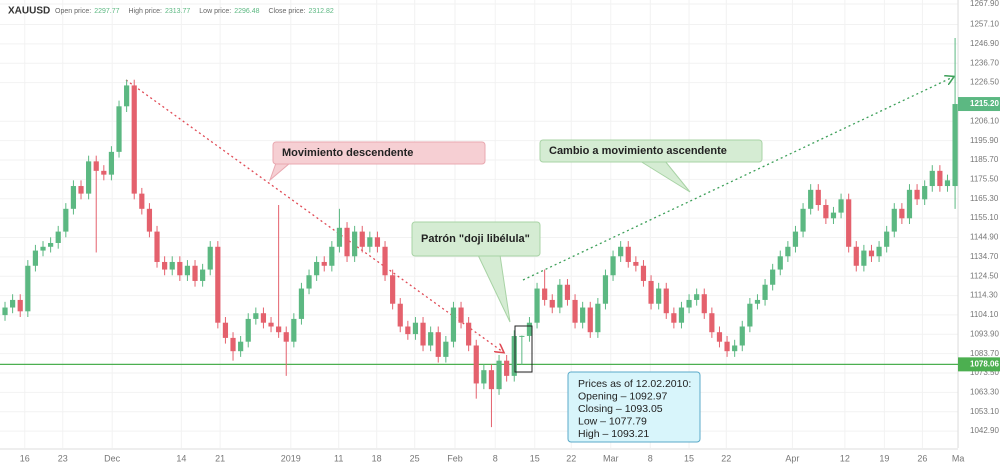  What do you see at coordinates (291, 458) in the screenshot?
I see `x-tick-label: 2019` at bounding box center [291, 458].